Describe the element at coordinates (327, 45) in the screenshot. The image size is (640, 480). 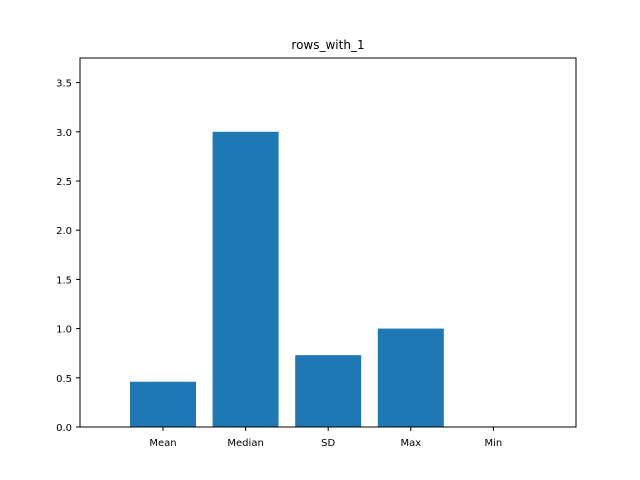
I see `chart-title: rows_with_1` at that location.